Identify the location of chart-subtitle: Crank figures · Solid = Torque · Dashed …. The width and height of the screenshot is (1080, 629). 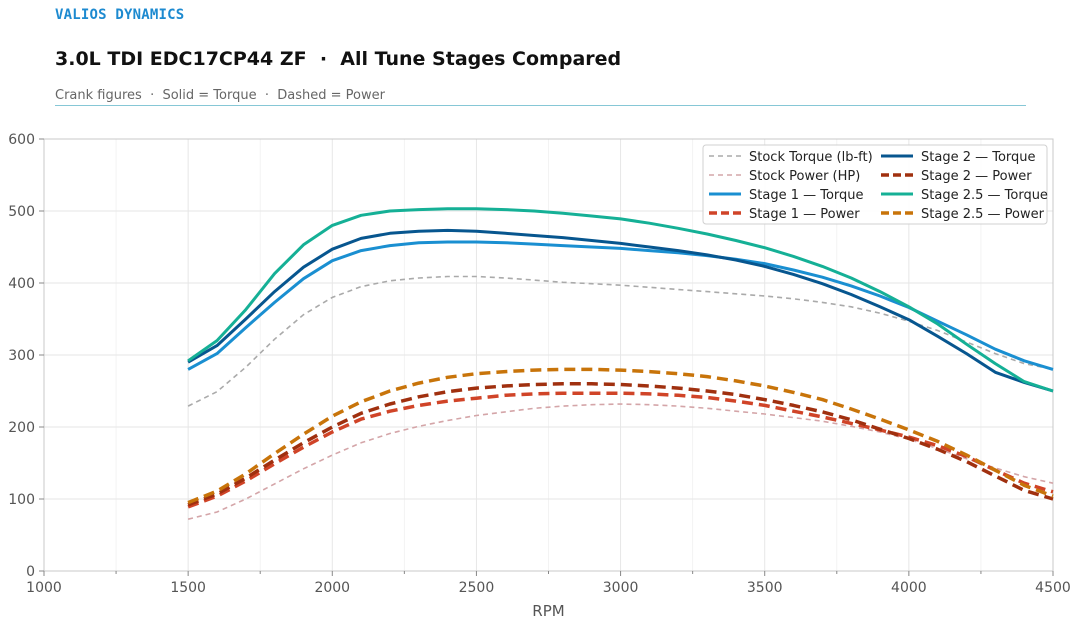
(220, 95).